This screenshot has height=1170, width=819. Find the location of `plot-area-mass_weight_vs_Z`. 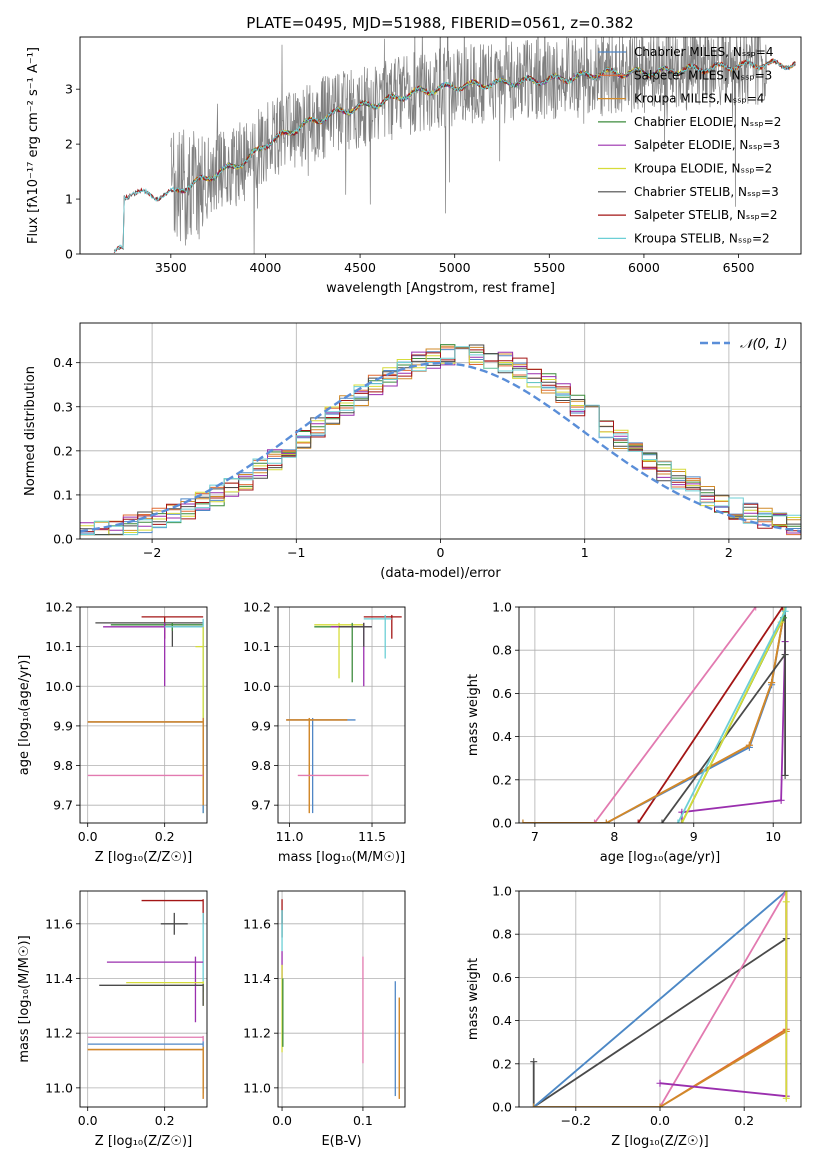

plot-area-mass_weight_vs_Z is located at coordinates (660, 999).